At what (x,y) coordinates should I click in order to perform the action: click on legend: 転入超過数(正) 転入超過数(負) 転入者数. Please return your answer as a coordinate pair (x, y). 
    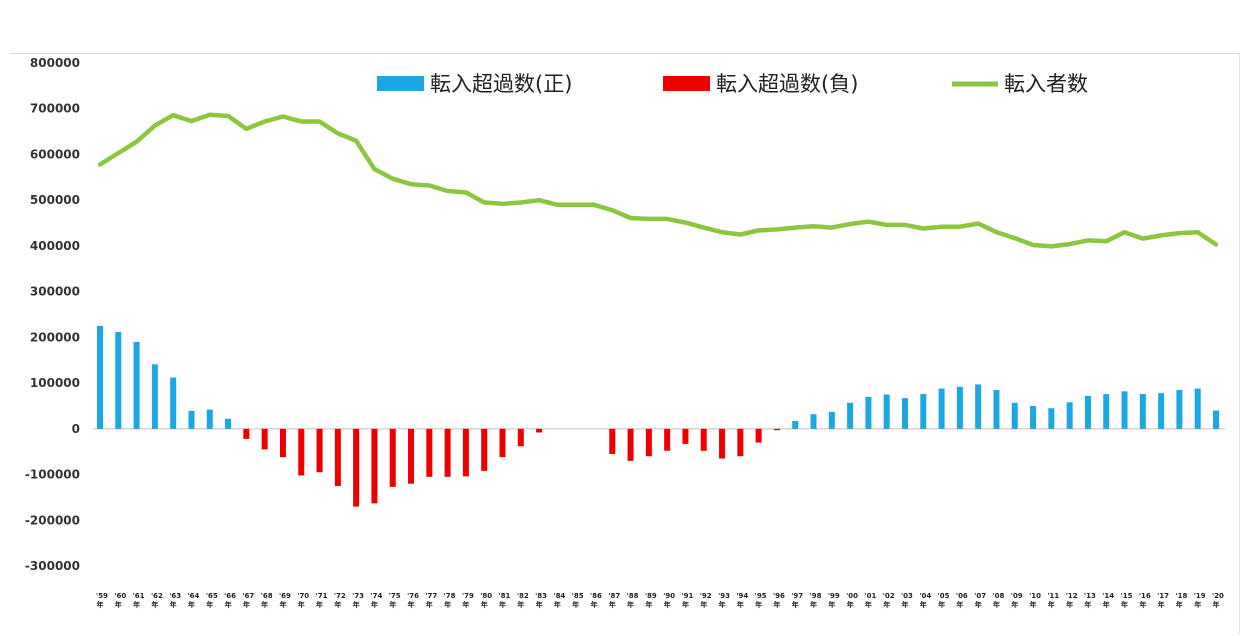
    Looking at the image, I should click on (732, 84).